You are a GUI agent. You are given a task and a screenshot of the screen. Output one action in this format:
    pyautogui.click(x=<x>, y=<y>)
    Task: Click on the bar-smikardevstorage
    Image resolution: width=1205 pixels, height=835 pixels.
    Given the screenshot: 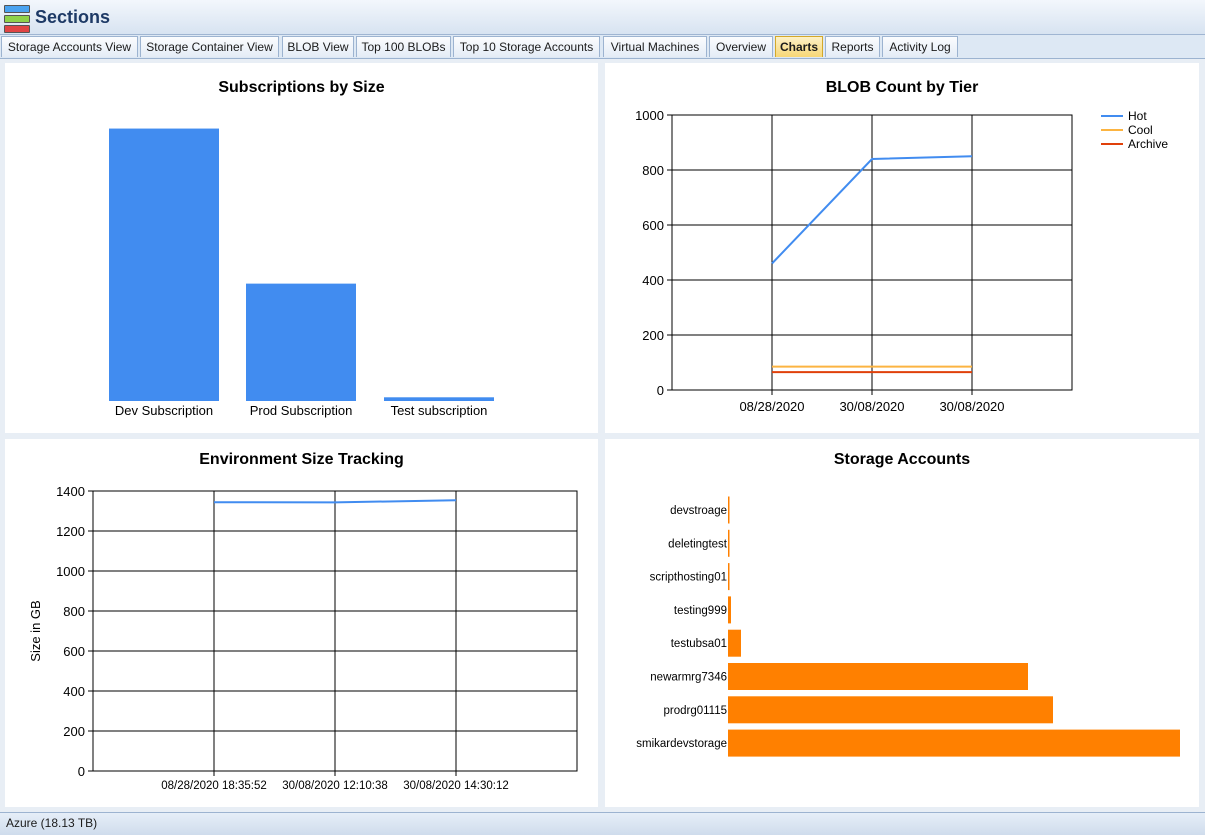 What is the action you would take?
    pyautogui.click(x=954, y=743)
    